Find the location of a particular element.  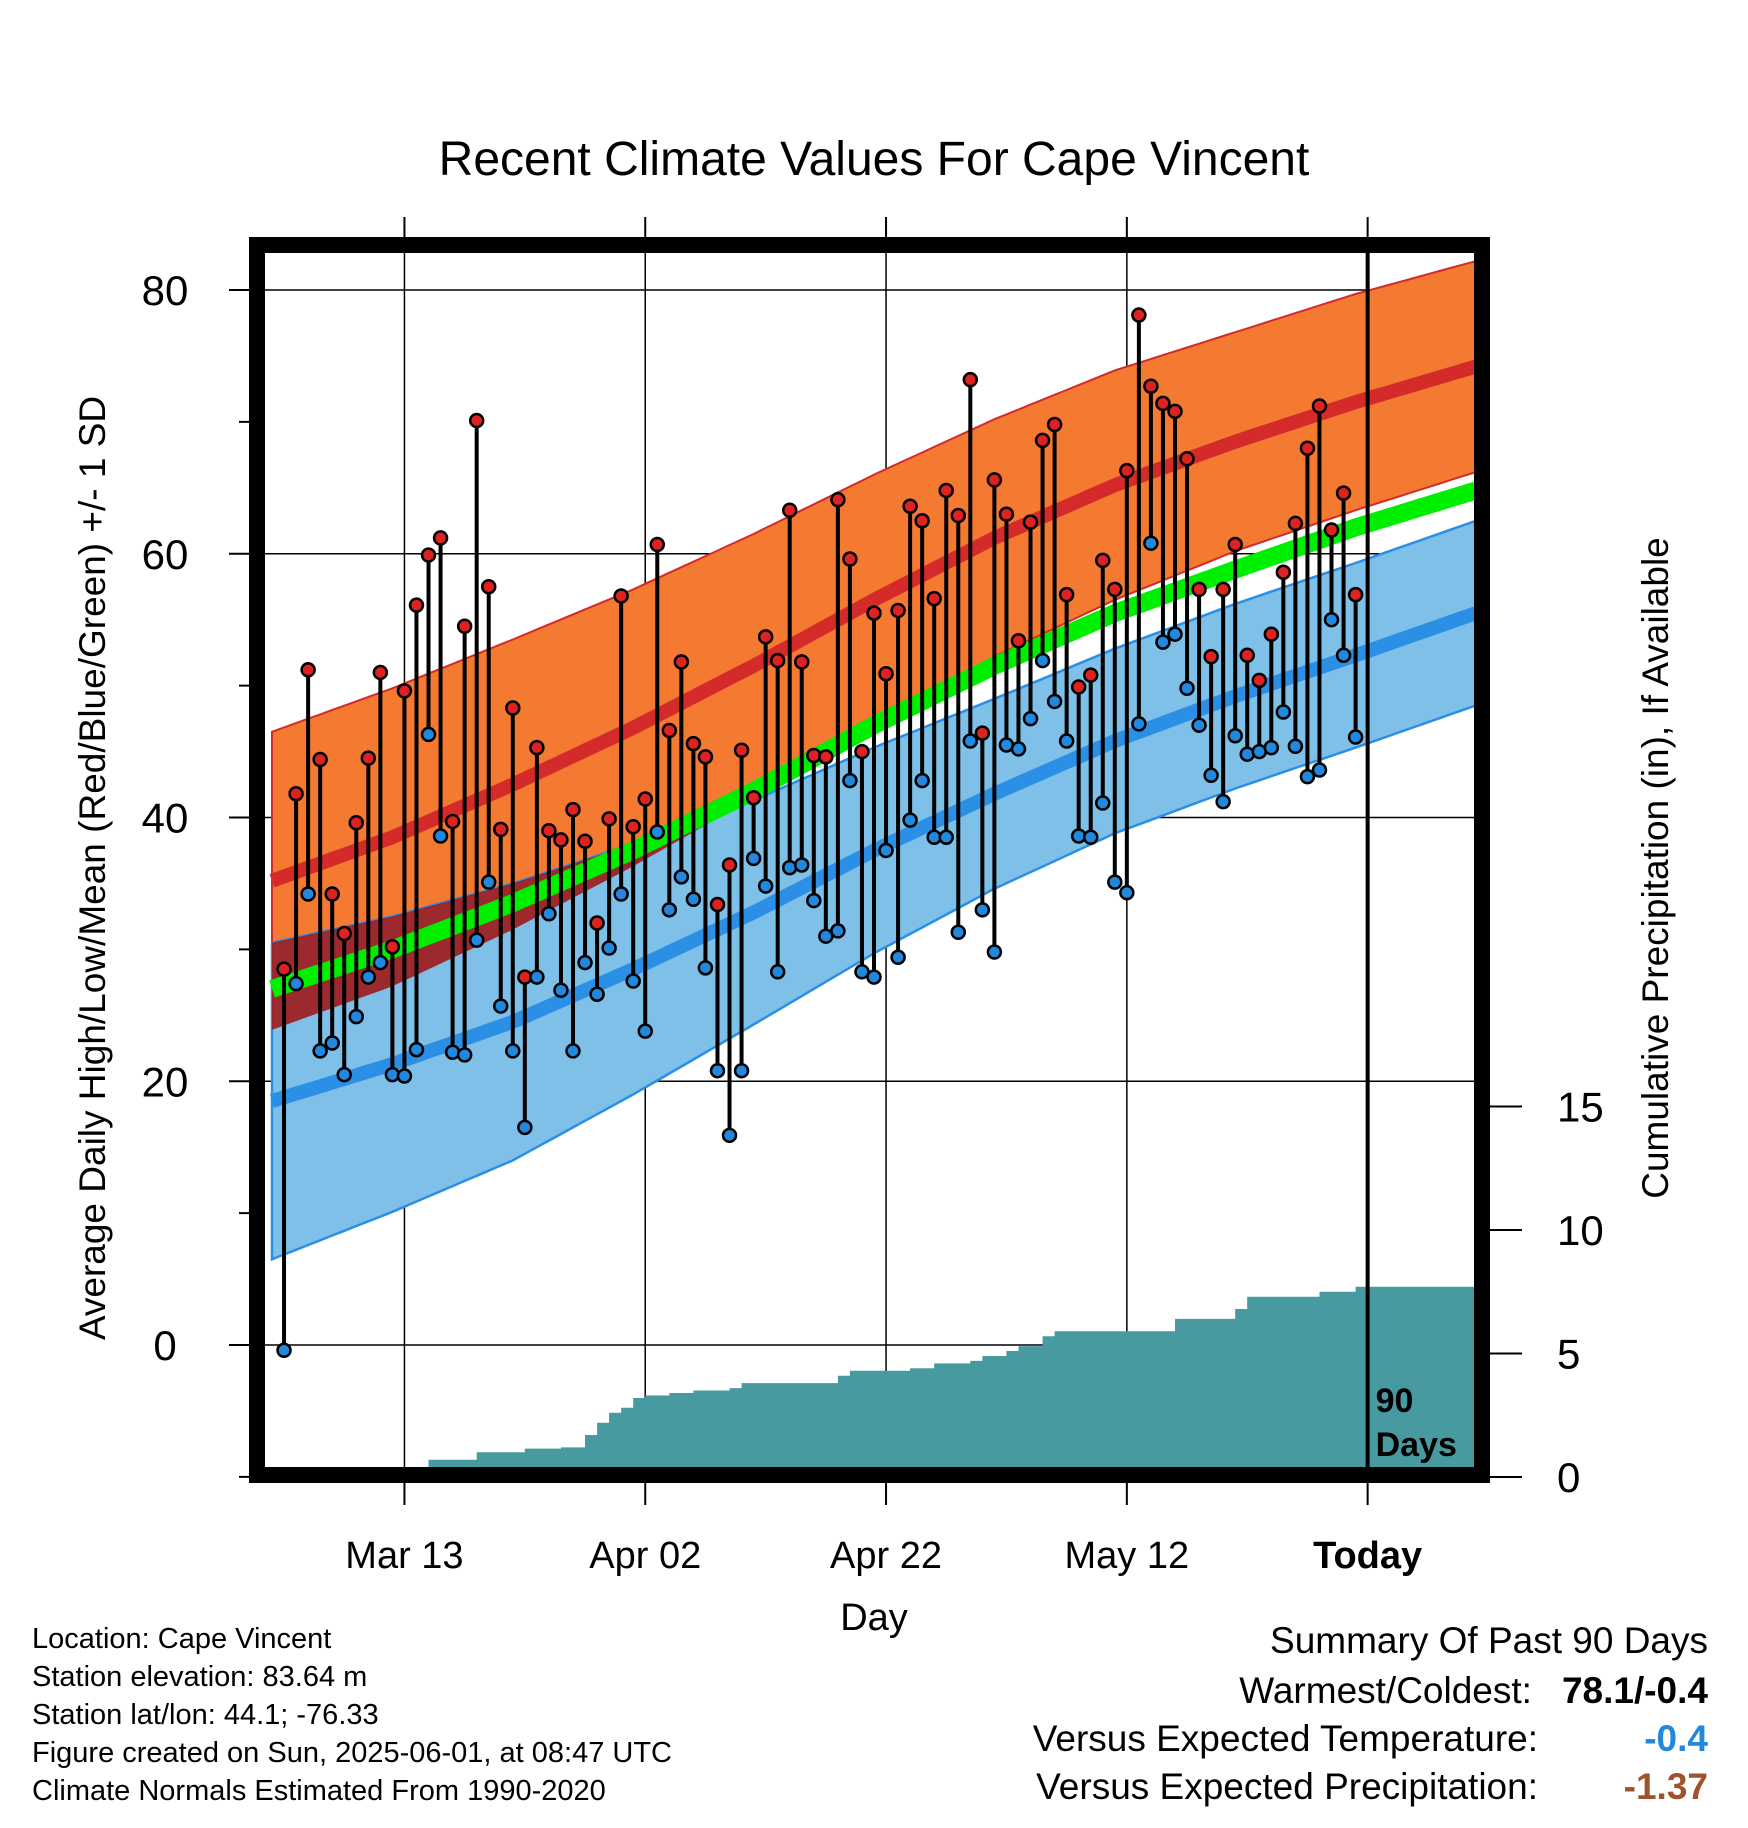

x-axis-label: Day is located at coordinates (874, 1618).